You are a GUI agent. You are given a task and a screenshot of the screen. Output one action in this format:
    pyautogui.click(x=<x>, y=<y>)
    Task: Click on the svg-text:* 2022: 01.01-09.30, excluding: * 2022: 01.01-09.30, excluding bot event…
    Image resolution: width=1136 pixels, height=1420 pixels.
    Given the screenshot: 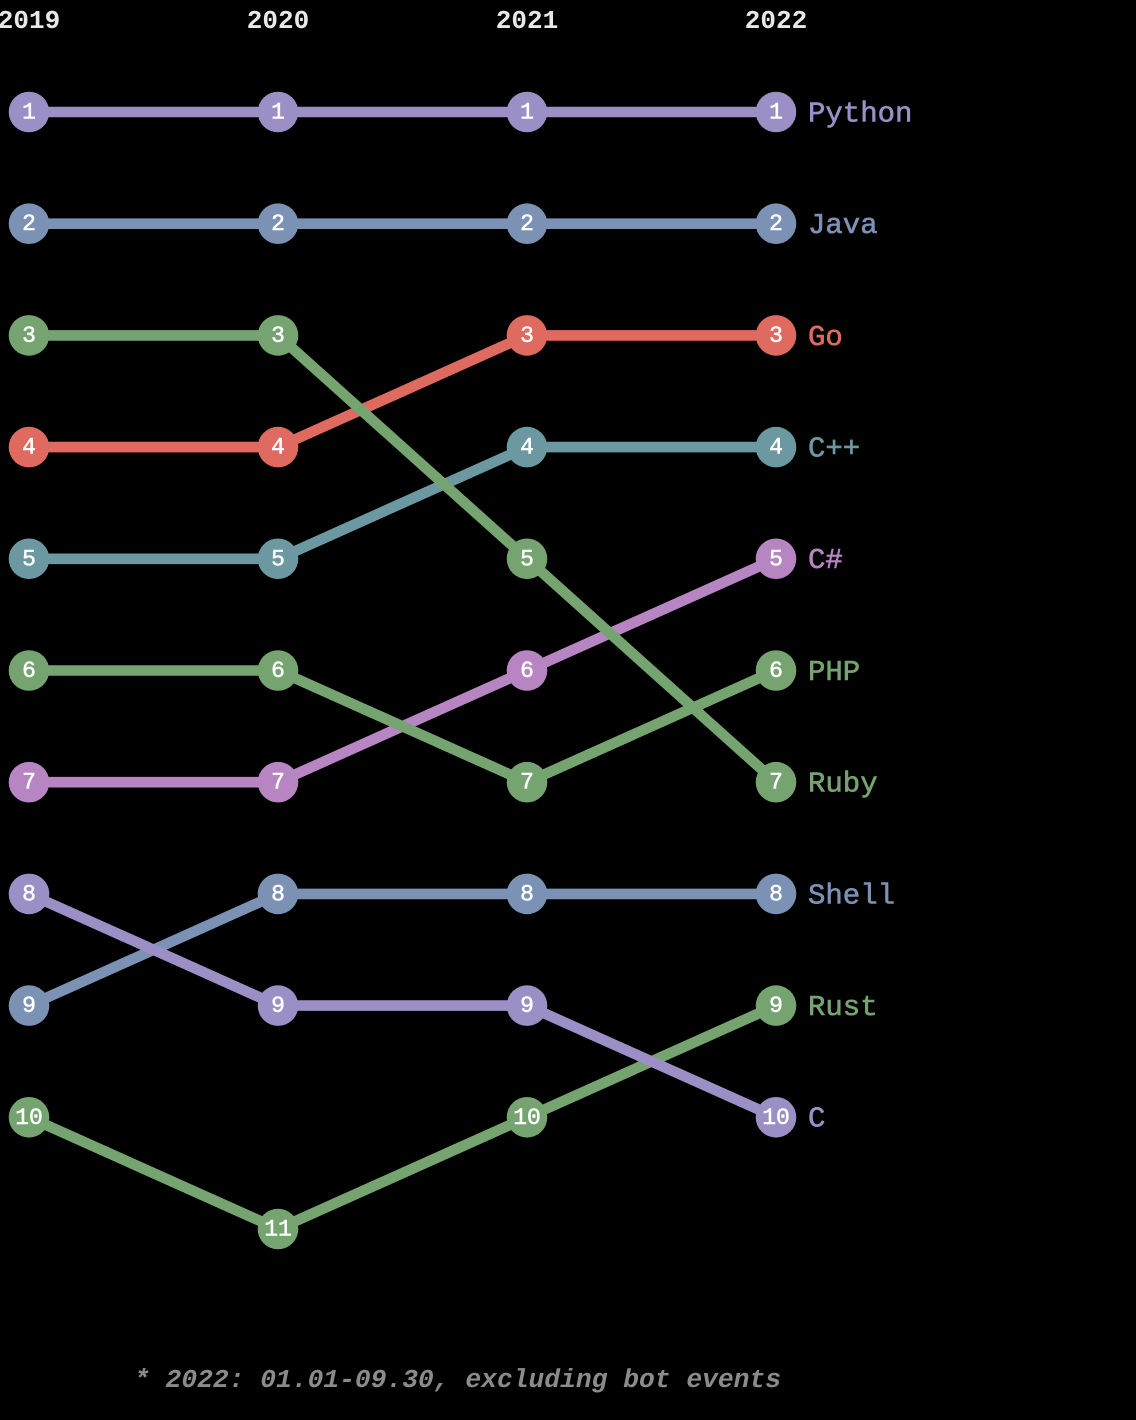 What is the action you would take?
    pyautogui.click(x=457, y=1380)
    